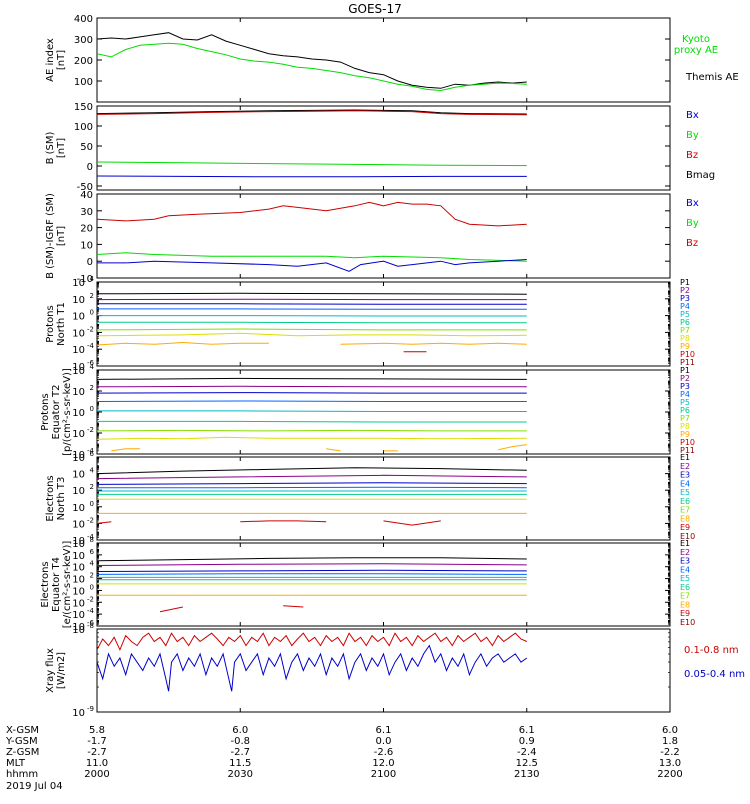 The image size is (750, 804). Describe the element at coordinates (86, 195) in the screenshot. I see `y-tick-label: 40` at that location.